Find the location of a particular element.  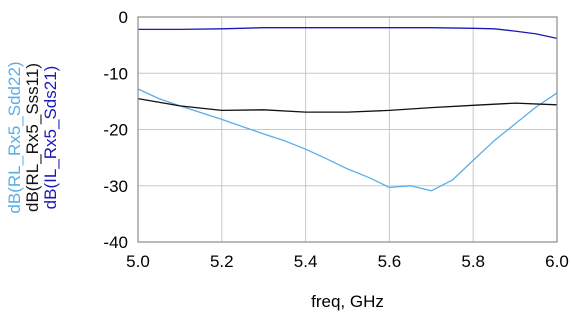

y-tick-label: -40 is located at coordinates (115, 242).